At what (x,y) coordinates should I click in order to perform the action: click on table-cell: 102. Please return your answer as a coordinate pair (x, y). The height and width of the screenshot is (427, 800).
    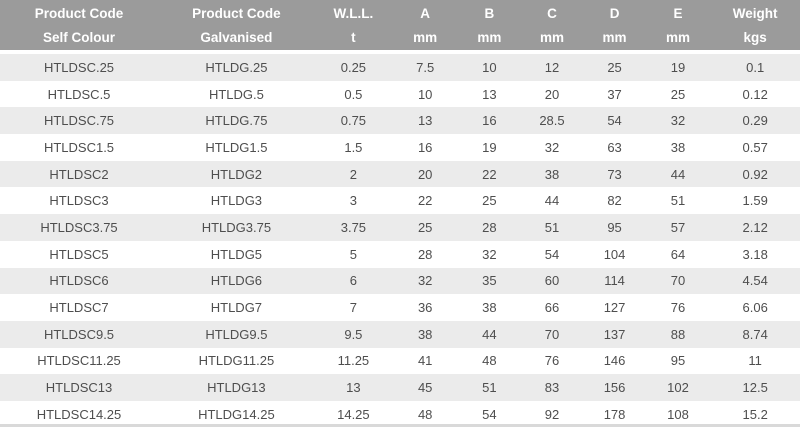
    Looking at the image, I should click on (678, 387).